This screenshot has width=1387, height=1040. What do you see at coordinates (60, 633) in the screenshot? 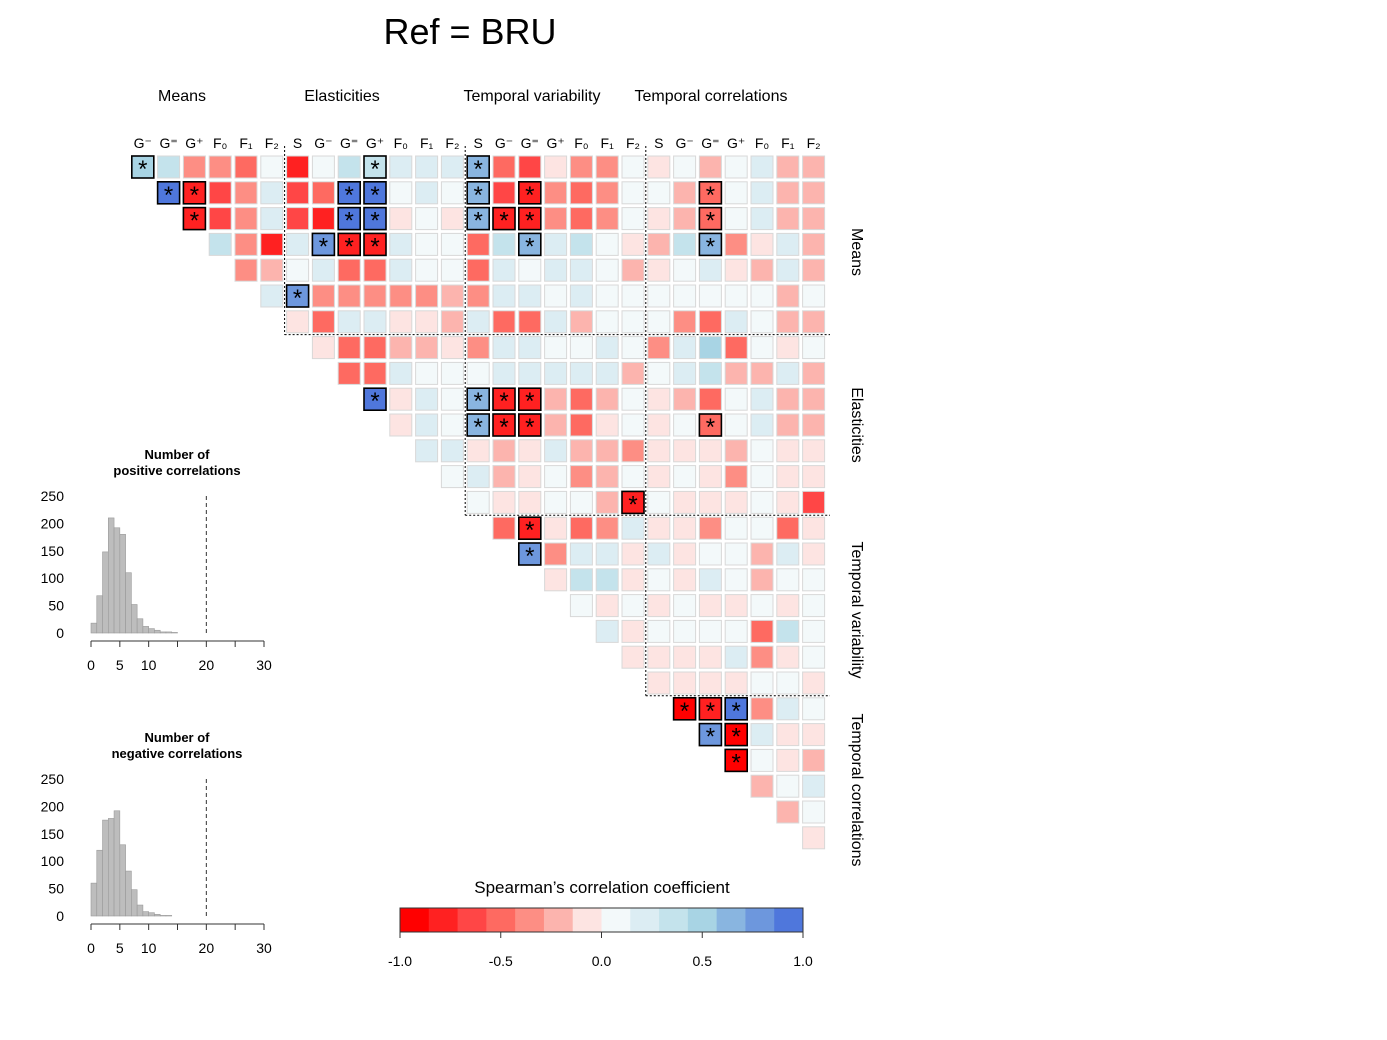
I see `histogram-y-tick-label: 0` at bounding box center [60, 633].